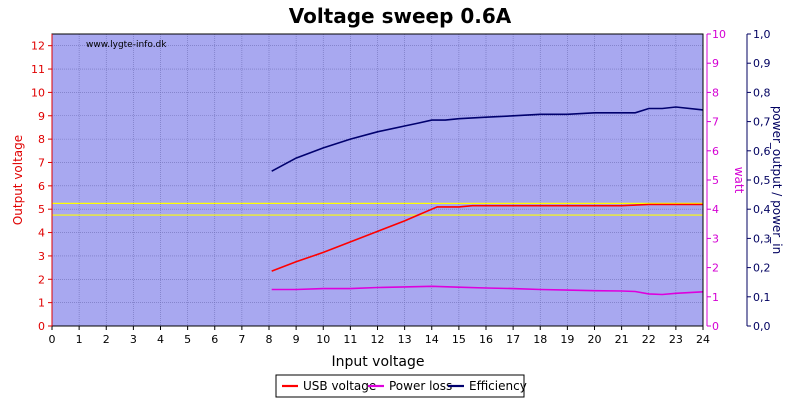 This screenshot has height=400, width=800. What do you see at coordinates (762, 122) in the screenshot?
I see `y-right-efficiency-tick-label: 0,7` at bounding box center [762, 122].